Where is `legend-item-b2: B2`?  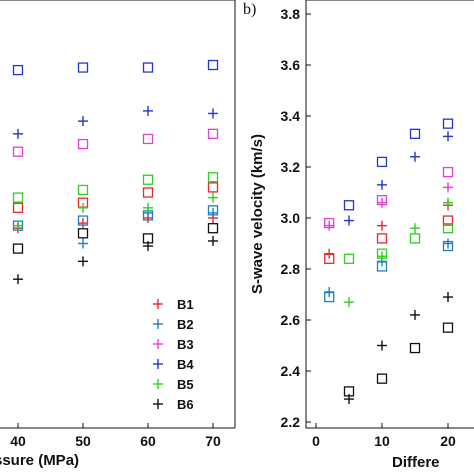
legend-item-b2: B2 is located at coordinates (173, 324).